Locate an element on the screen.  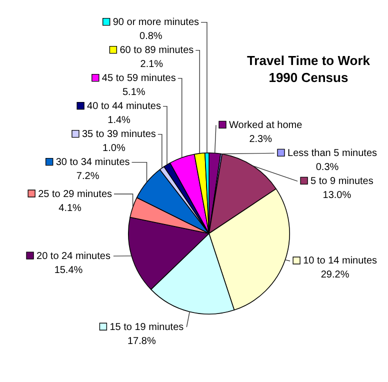
legend-label: 90 or more minutes is located at coordinates (156, 22).